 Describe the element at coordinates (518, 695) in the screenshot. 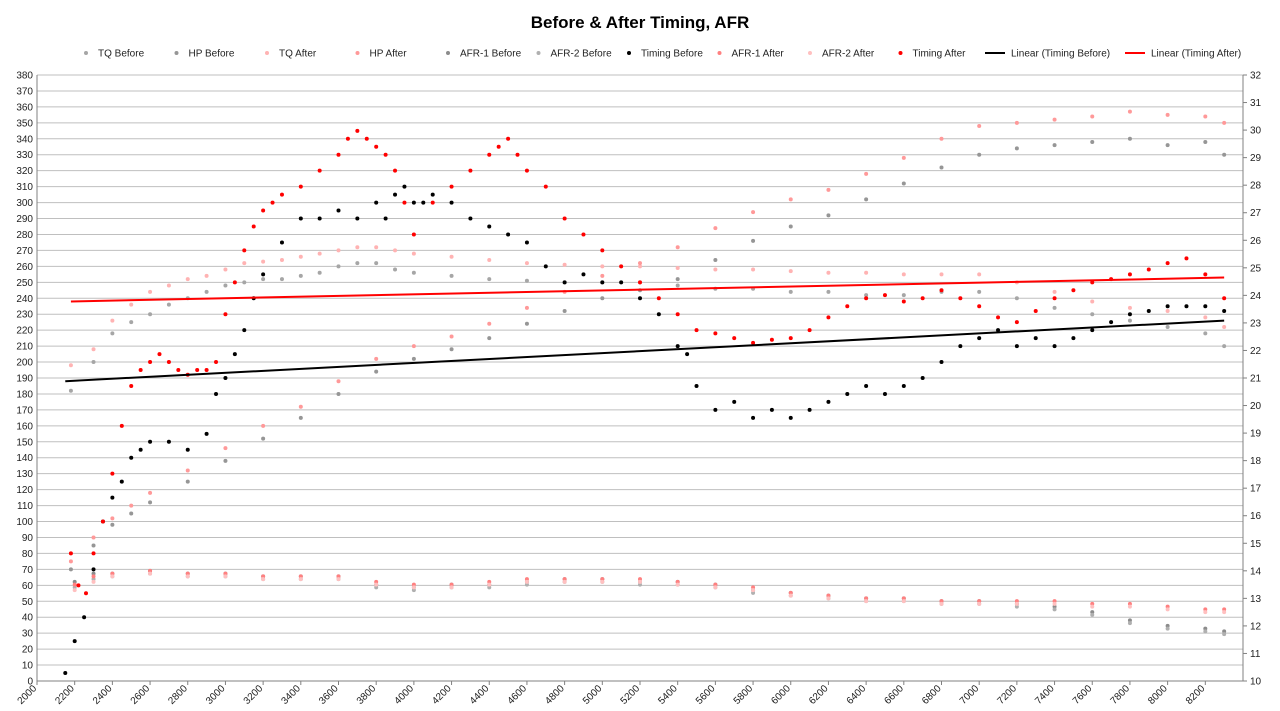

I see `x-tick-label: 4600` at that location.